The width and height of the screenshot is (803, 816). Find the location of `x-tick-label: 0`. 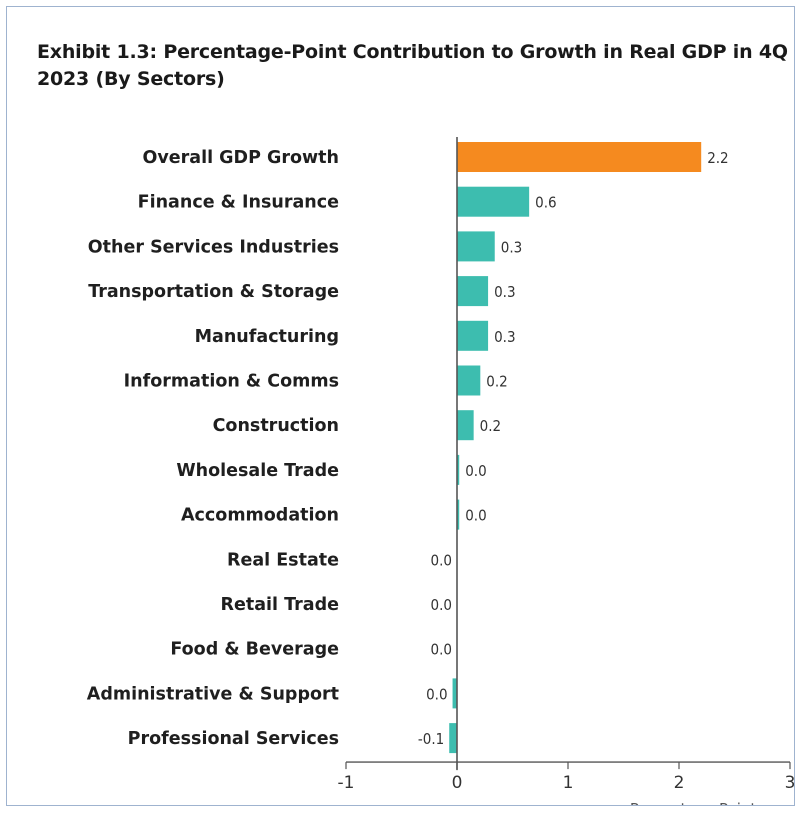

x-tick-label: 0 is located at coordinates (457, 783).